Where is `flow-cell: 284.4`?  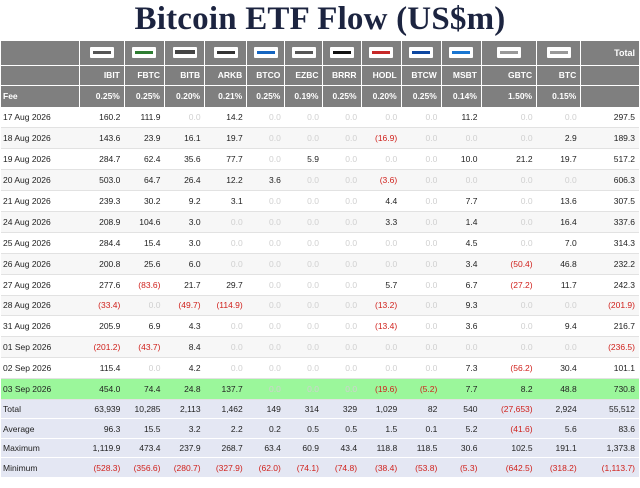 flow-cell: 284.4 is located at coordinates (102, 243).